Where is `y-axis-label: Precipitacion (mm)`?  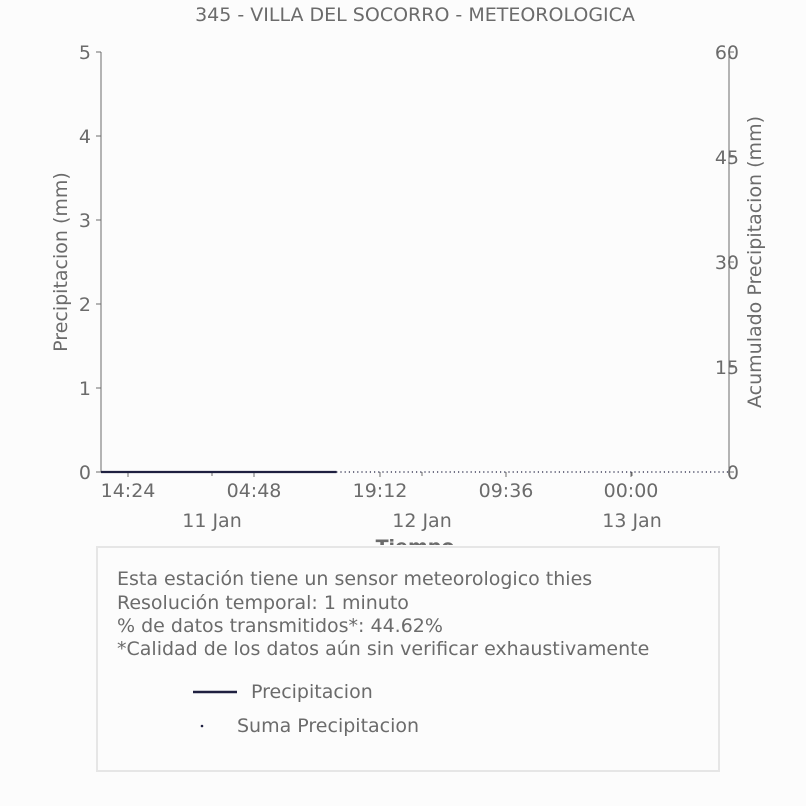 y-axis-label: Precipitacion (mm) is located at coordinates (61, 262).